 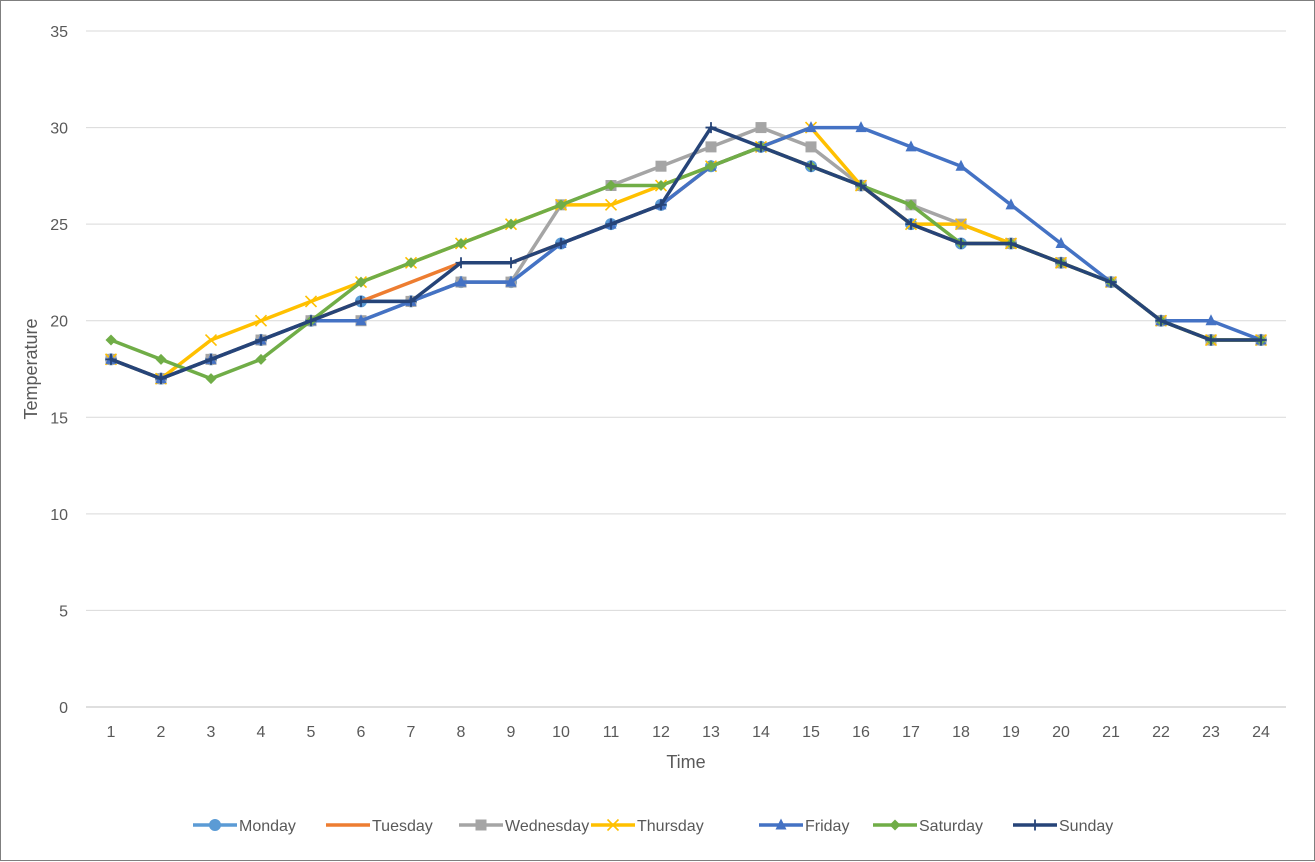 I want to click on y-axis-title: Temperature, so click(x=31, y=368).